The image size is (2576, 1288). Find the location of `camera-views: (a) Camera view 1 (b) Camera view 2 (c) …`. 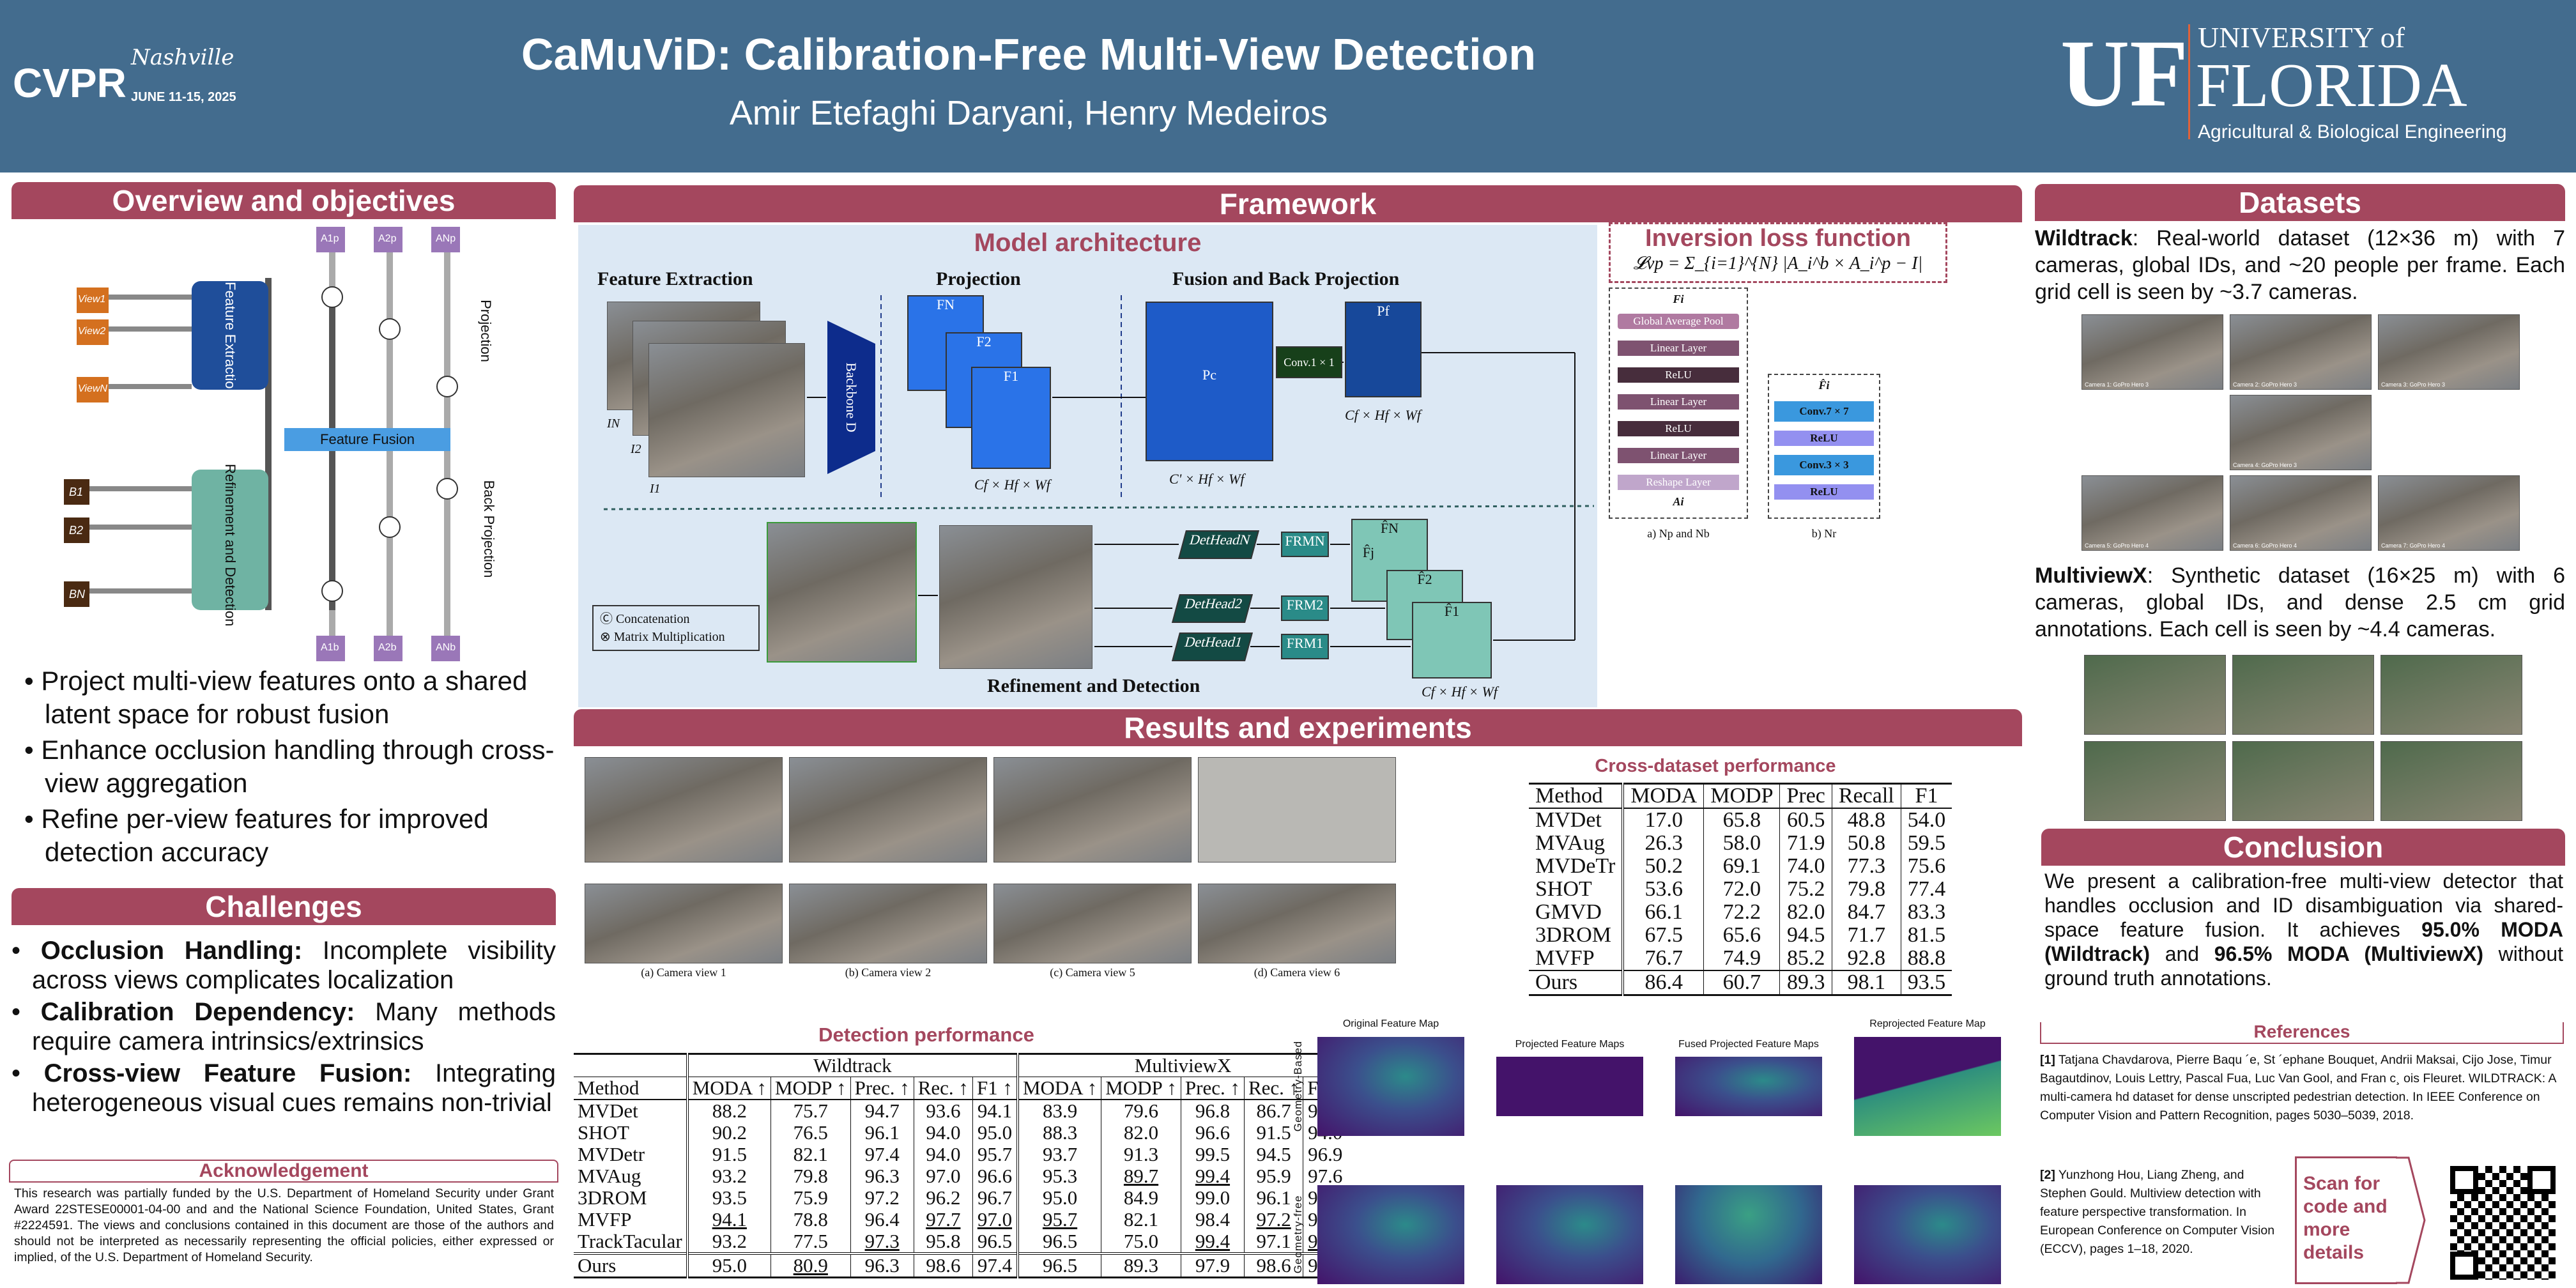

camera-views: (a) Camera view 1 (b) Camera view 2 (c) … is located at coordinates (992, 869).